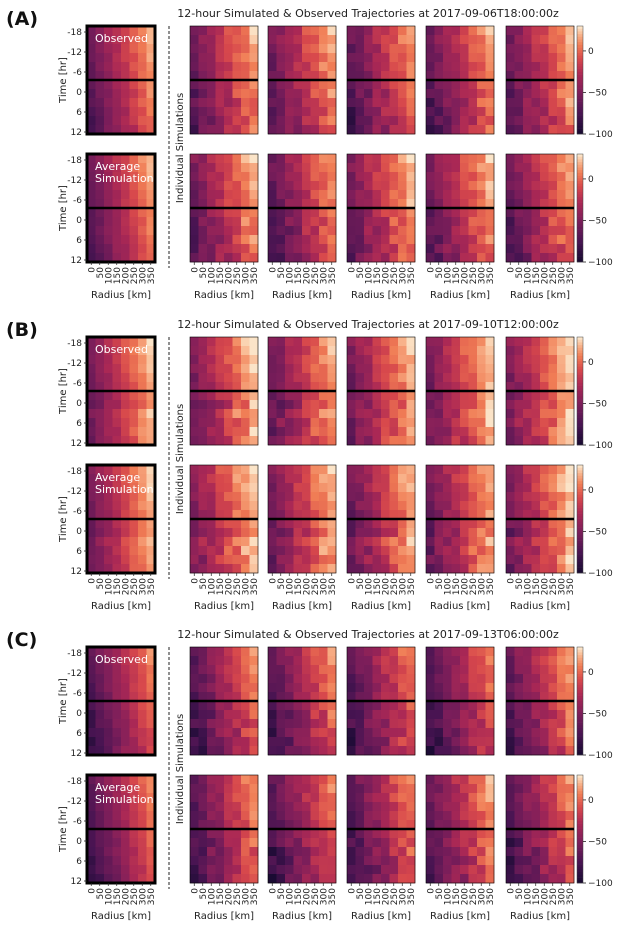 The width and height of the screenshot is (623, 930). I want to click on colorbar-frame, so click(580, 80).